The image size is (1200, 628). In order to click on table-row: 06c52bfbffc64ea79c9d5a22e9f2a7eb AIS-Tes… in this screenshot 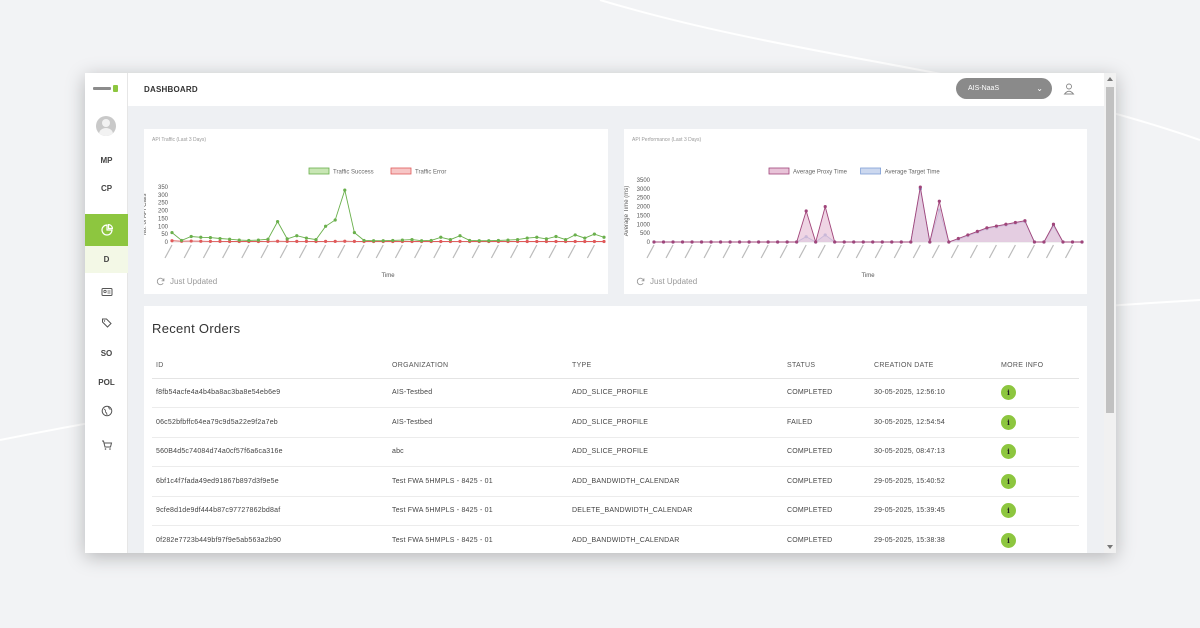, I will do `click(615, 422)`.